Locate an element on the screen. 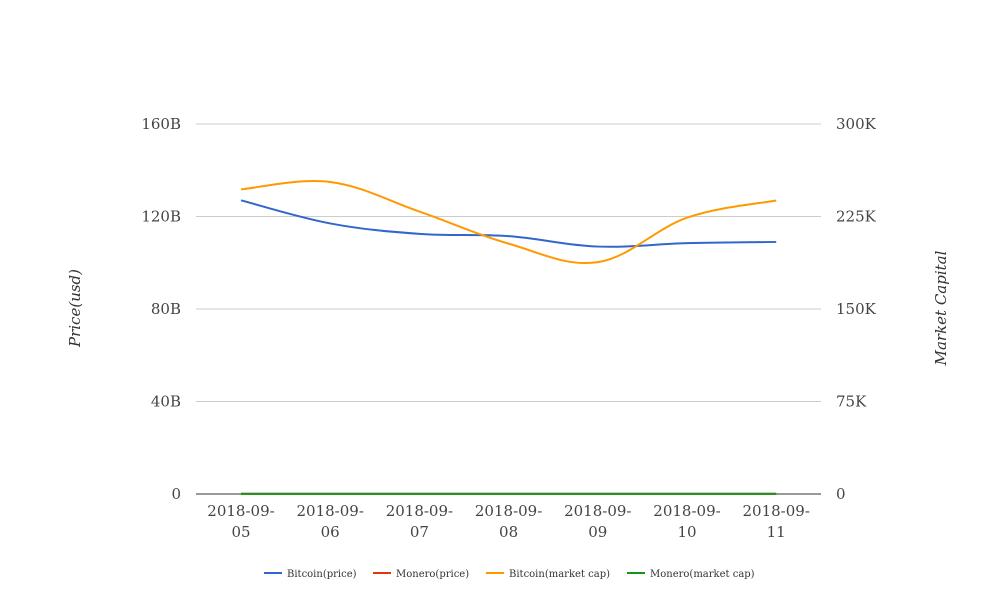 The image size is (1008, 616). legend-label: Monero(price) is located at coordinates (432, 574).